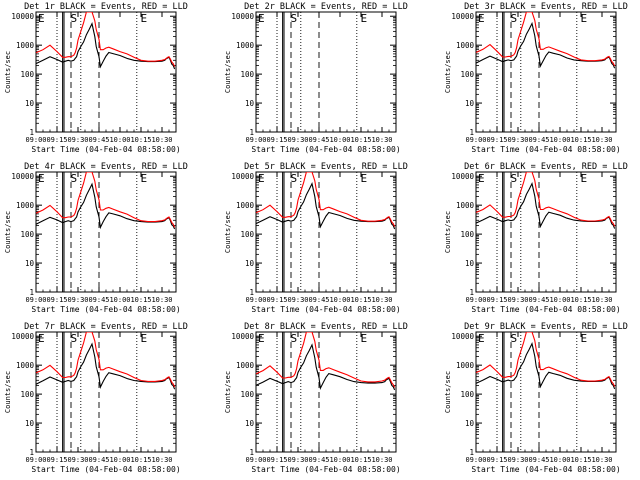 This screenshot has height=480, width=640. I want to click on panel-title: Det 8r BLACK = Events, RED = LLD, so click(326, 327).